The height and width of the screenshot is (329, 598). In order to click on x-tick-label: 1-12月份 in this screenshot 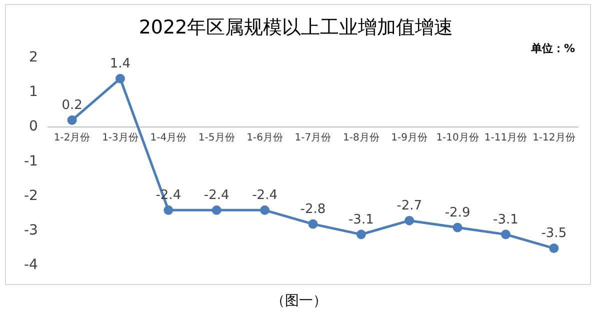, I will do `click(554, 138)`.